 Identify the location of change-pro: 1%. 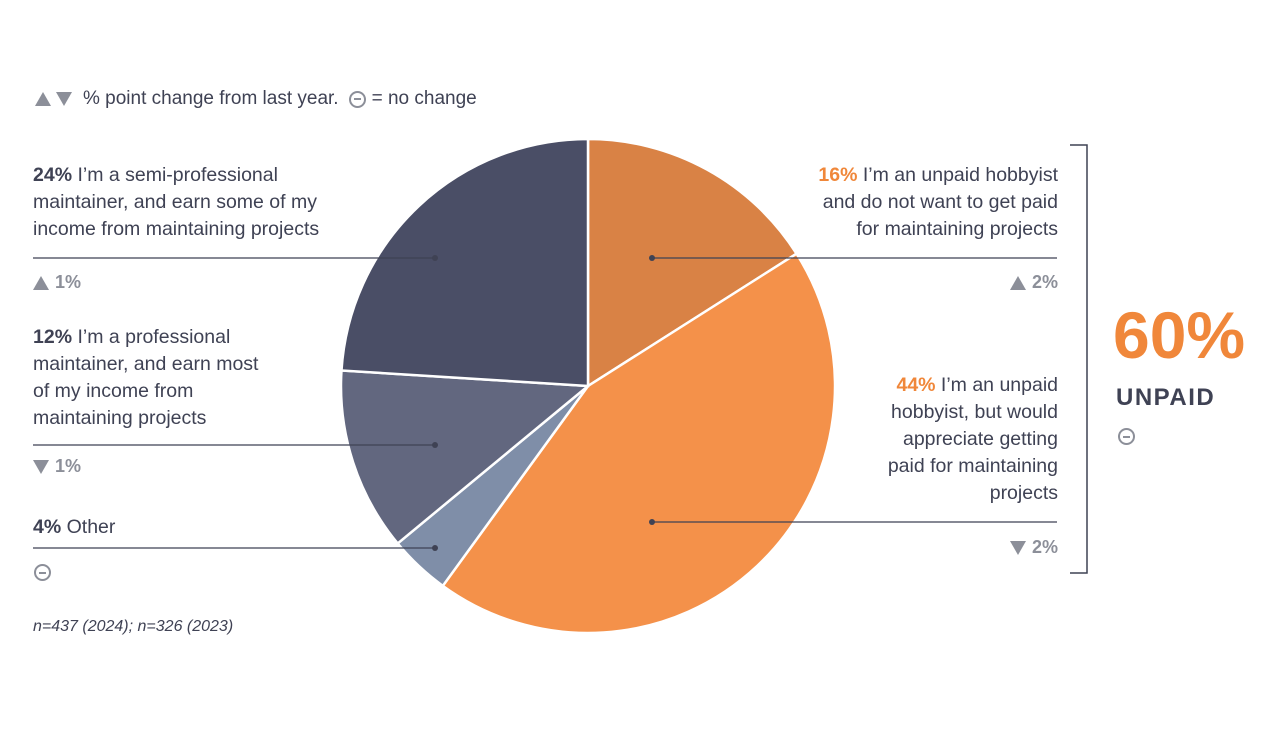
(57, 466).